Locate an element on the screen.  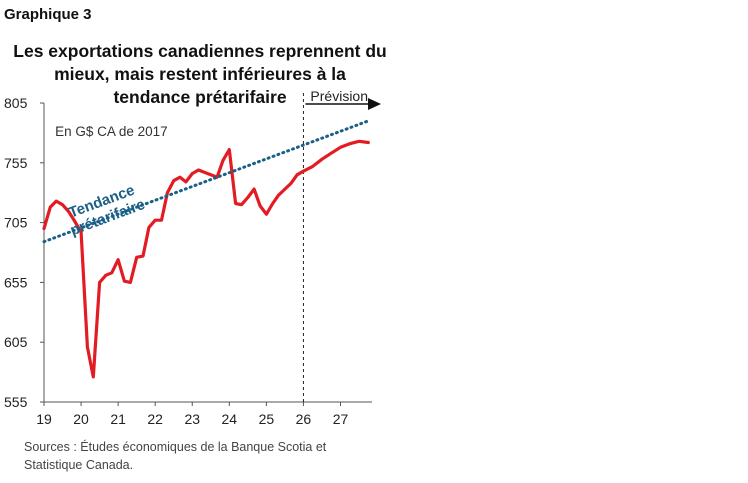
x-tick-label: 22 is located at coordinates (155, 419).